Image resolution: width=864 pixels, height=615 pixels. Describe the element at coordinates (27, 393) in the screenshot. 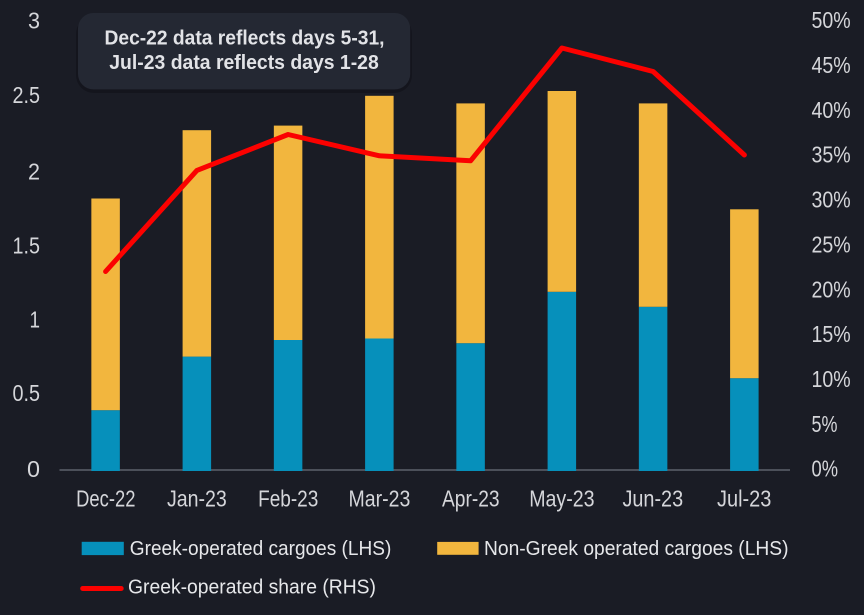

I see `svg-text: 0.5` at that location.